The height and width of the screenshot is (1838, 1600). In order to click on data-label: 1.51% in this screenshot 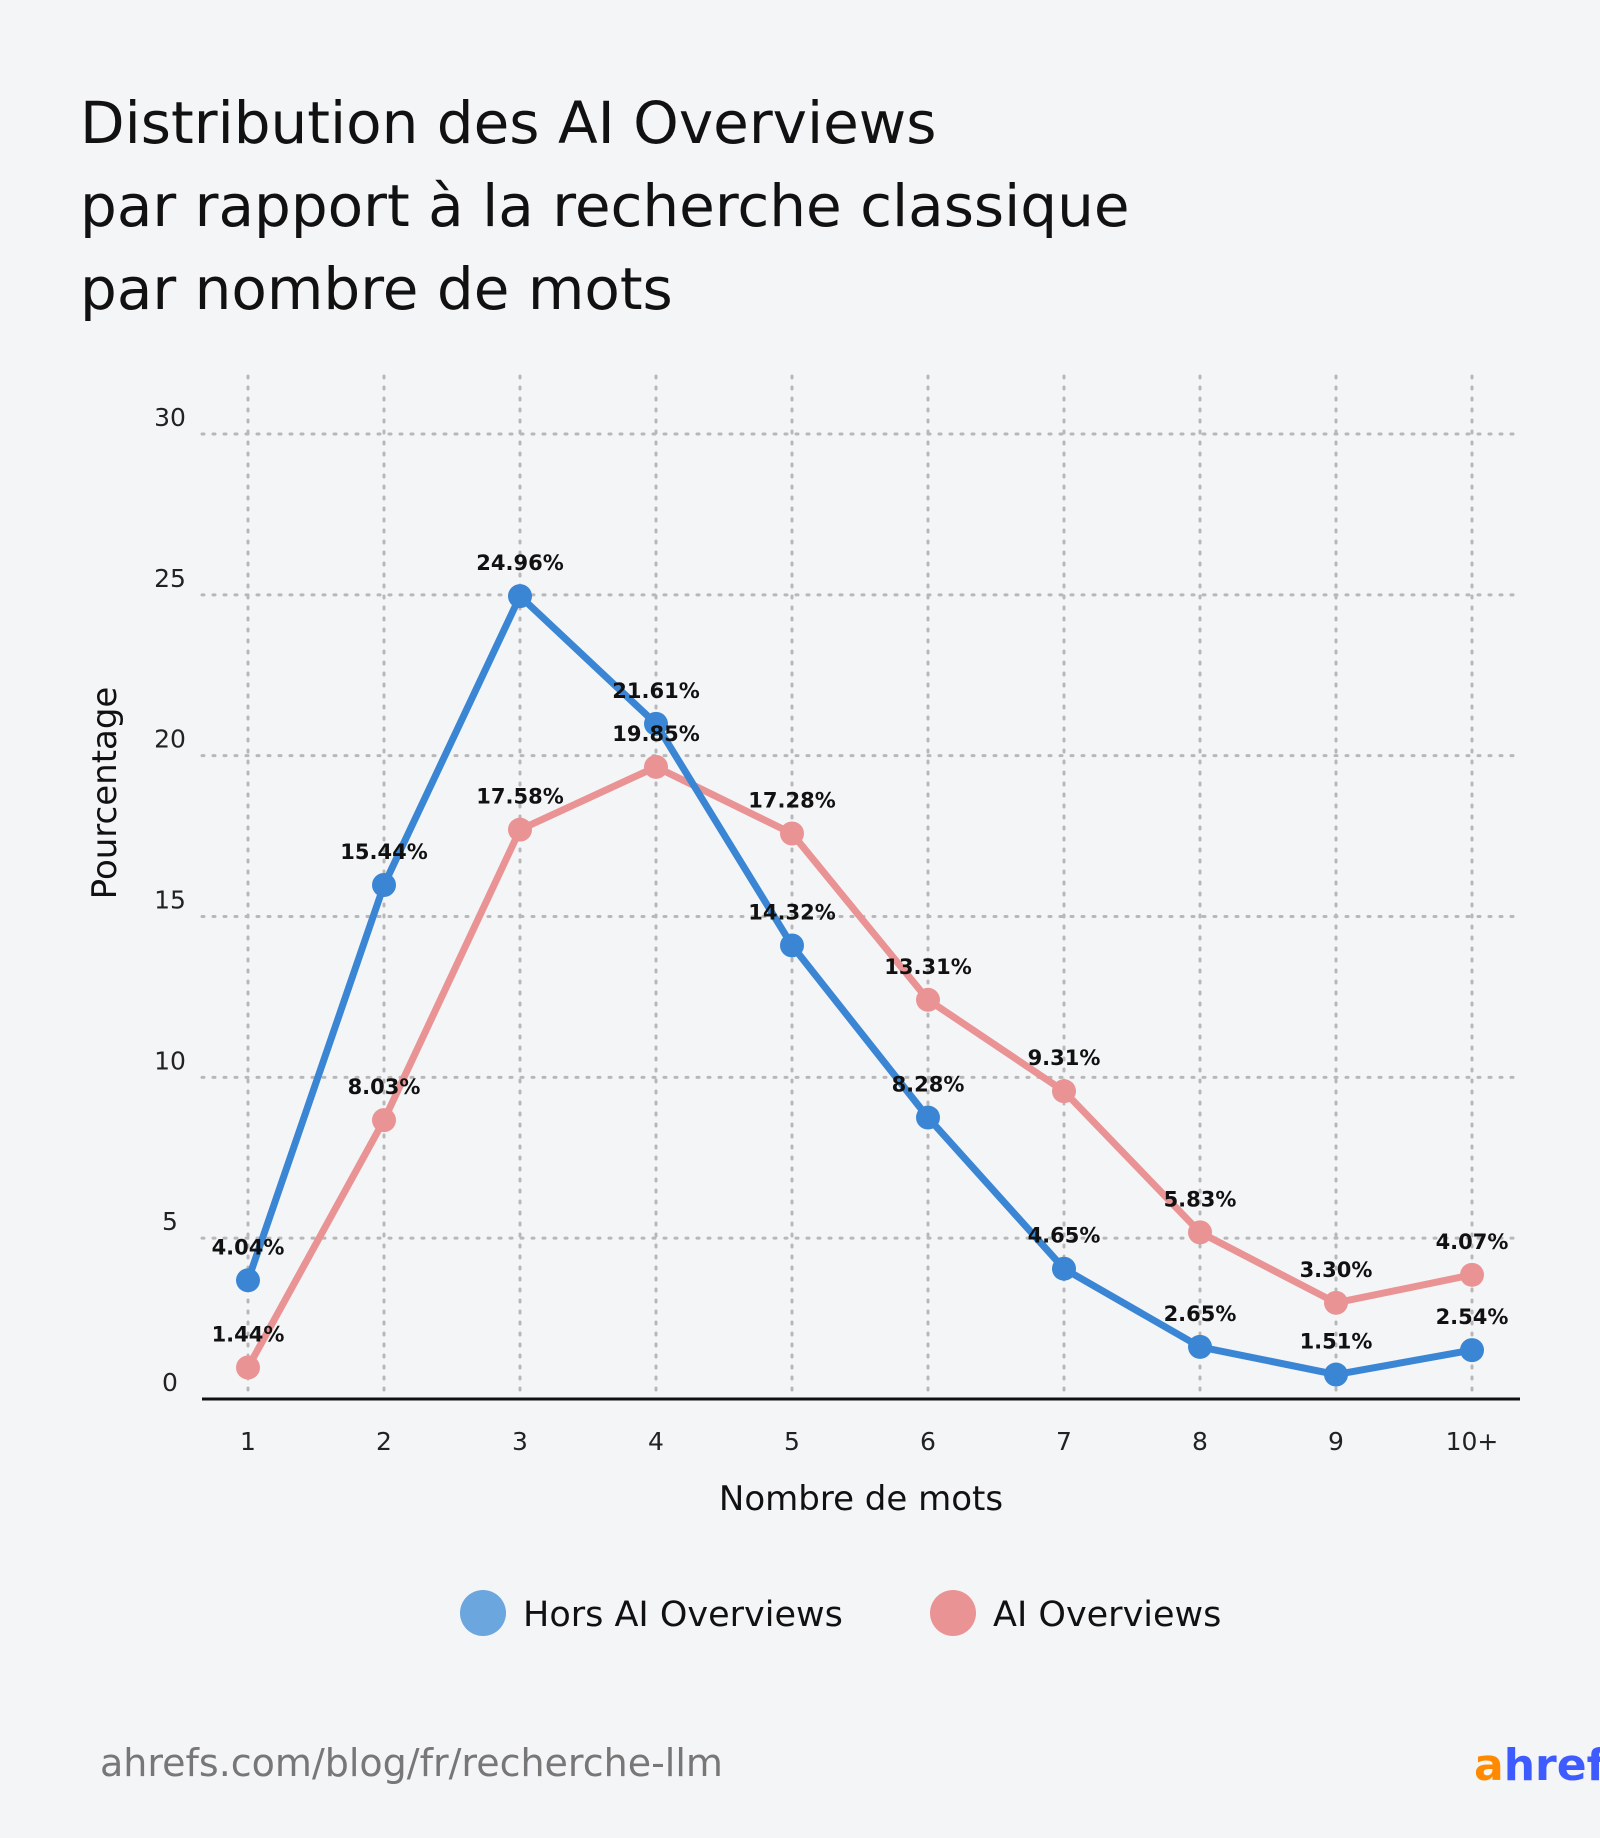, I will do `click(1336, 1342)`.